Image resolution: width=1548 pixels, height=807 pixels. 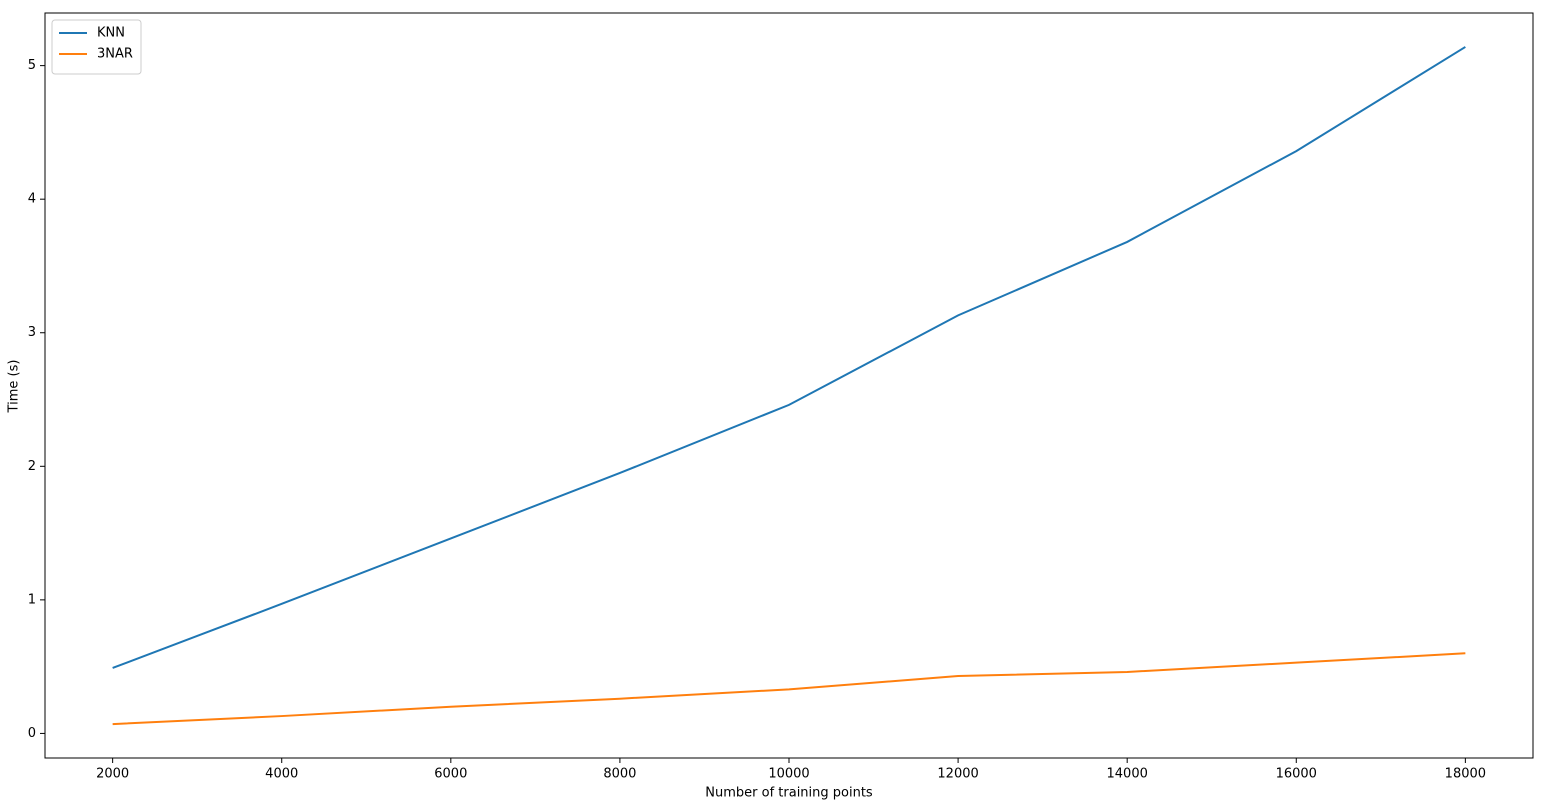 What do you see at coordinates (32, 199) in the screenshot?
I see `y-tick-label: 4` at bounding box center [32, 199].